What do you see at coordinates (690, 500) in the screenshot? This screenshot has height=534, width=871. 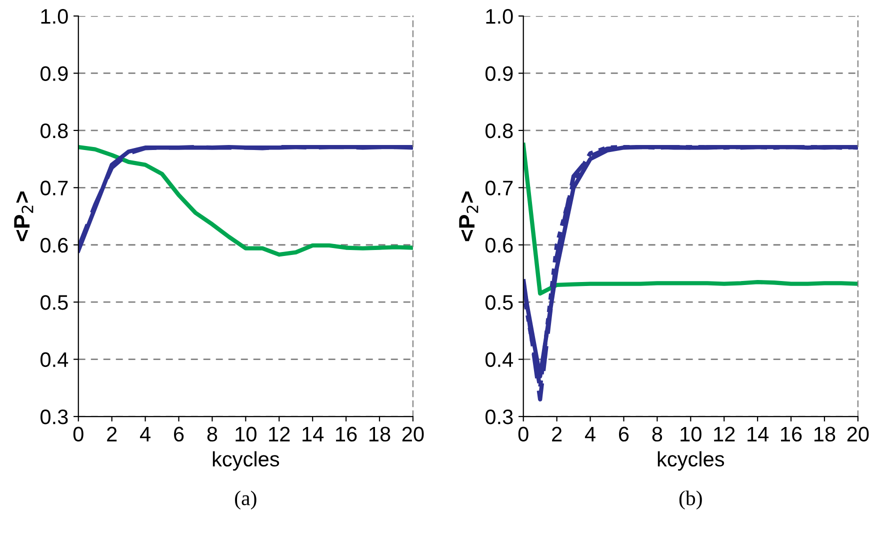 I see `text: (b)` at bounding box center [690, 500].